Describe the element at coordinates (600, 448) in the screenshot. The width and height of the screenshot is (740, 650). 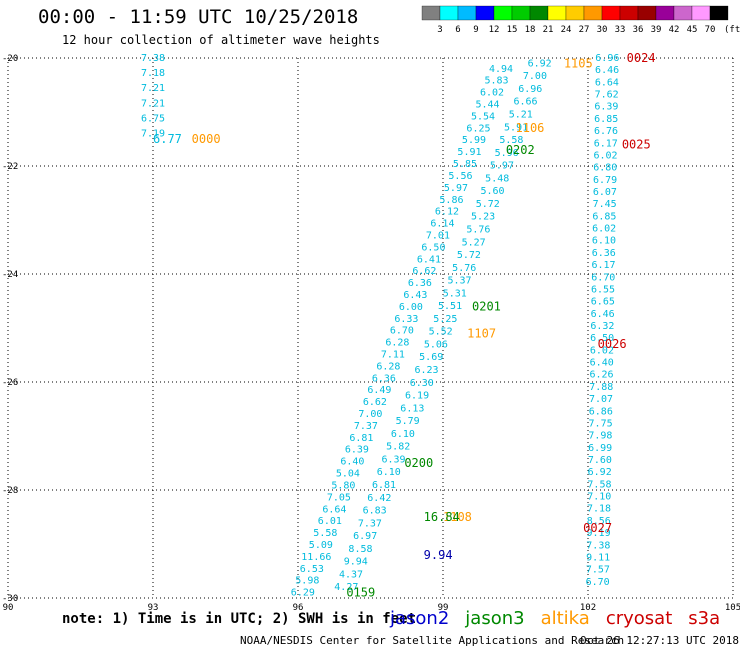
I see `swh-value: 6.99` at that location.